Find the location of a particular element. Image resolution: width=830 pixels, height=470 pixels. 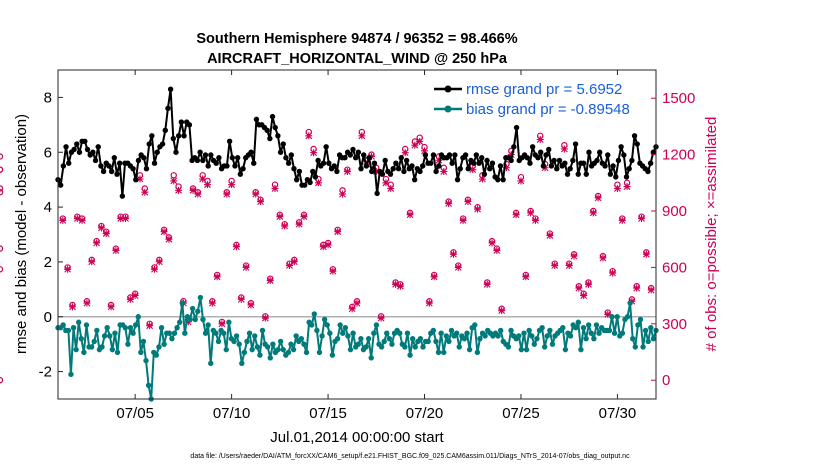

x-tick-label-4: 07/25 is located at coordinates (521, 413).